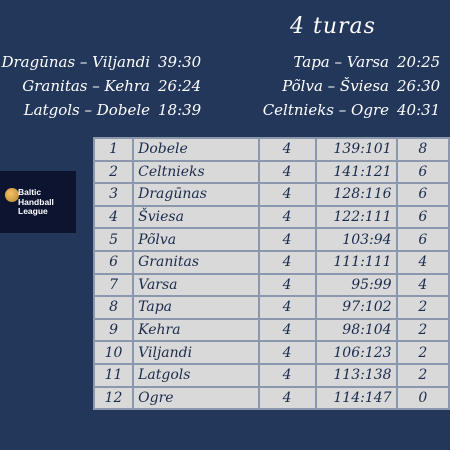 Image resolution: width=450 pixels, height=450 pixels. What do you see at coordinates (180, 62) in the screenshot?
I see `match-score: 39:30` at bounding box center [180, 62].